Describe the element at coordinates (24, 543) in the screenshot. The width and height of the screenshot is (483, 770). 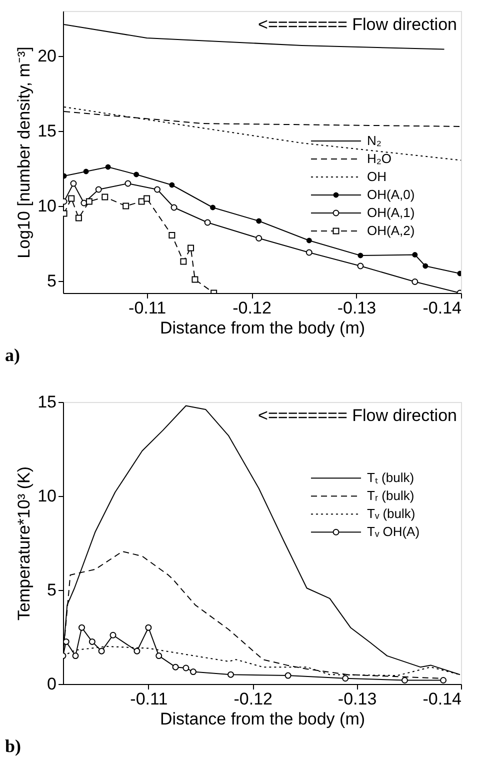
I see `y-axis-title: Temperature*10³ (K)` at that location.